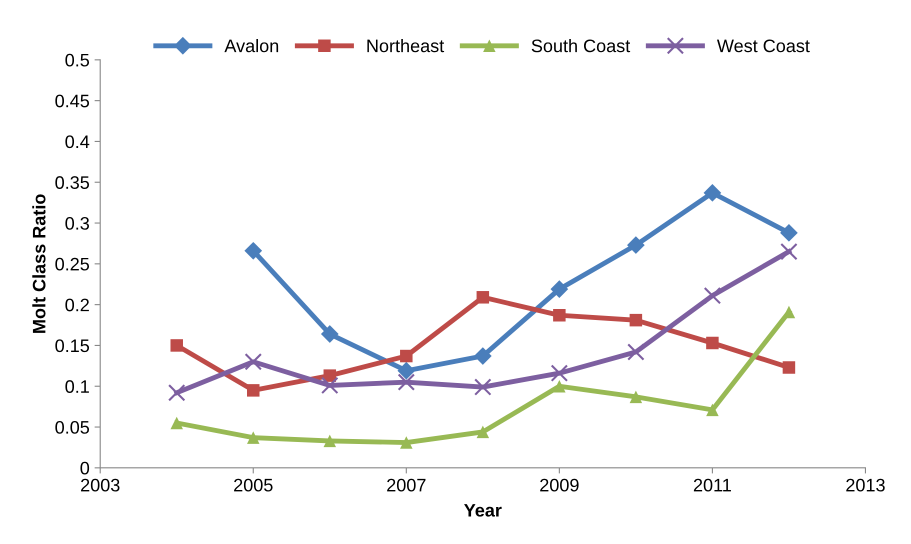 Image resolution: width=911 pixels, height=544 pixels. I want to click on x-tick-label: 2013, so click(865, 485).